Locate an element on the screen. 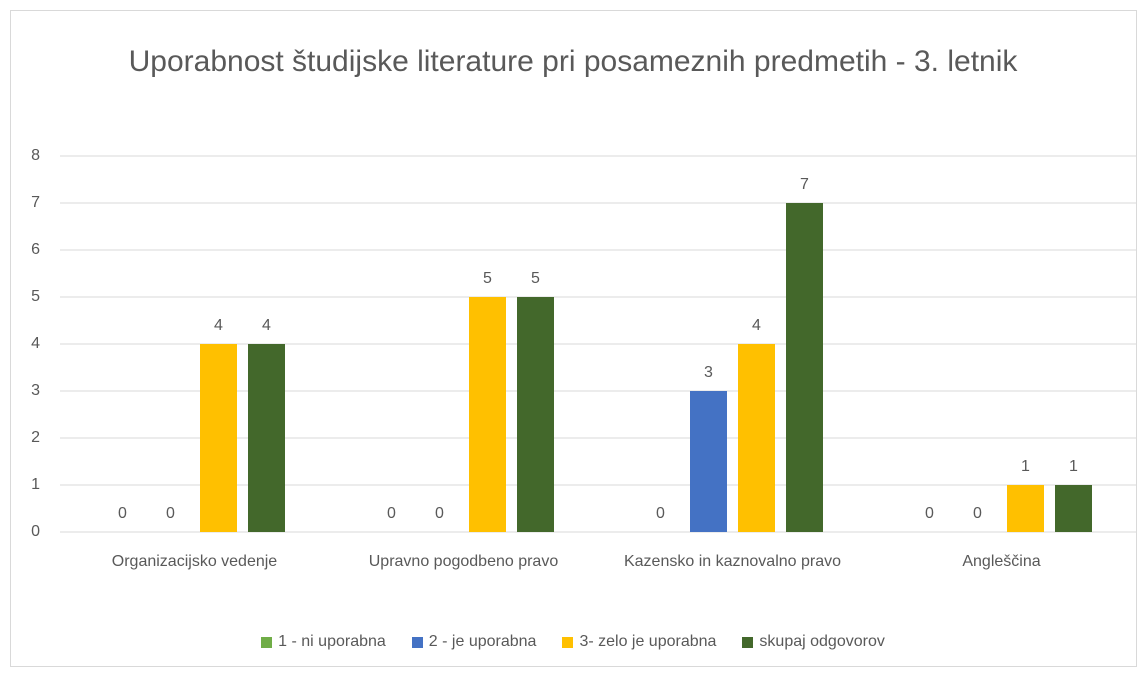  legend-item: skupaj odgovorov is located at coordinates (813, 642).